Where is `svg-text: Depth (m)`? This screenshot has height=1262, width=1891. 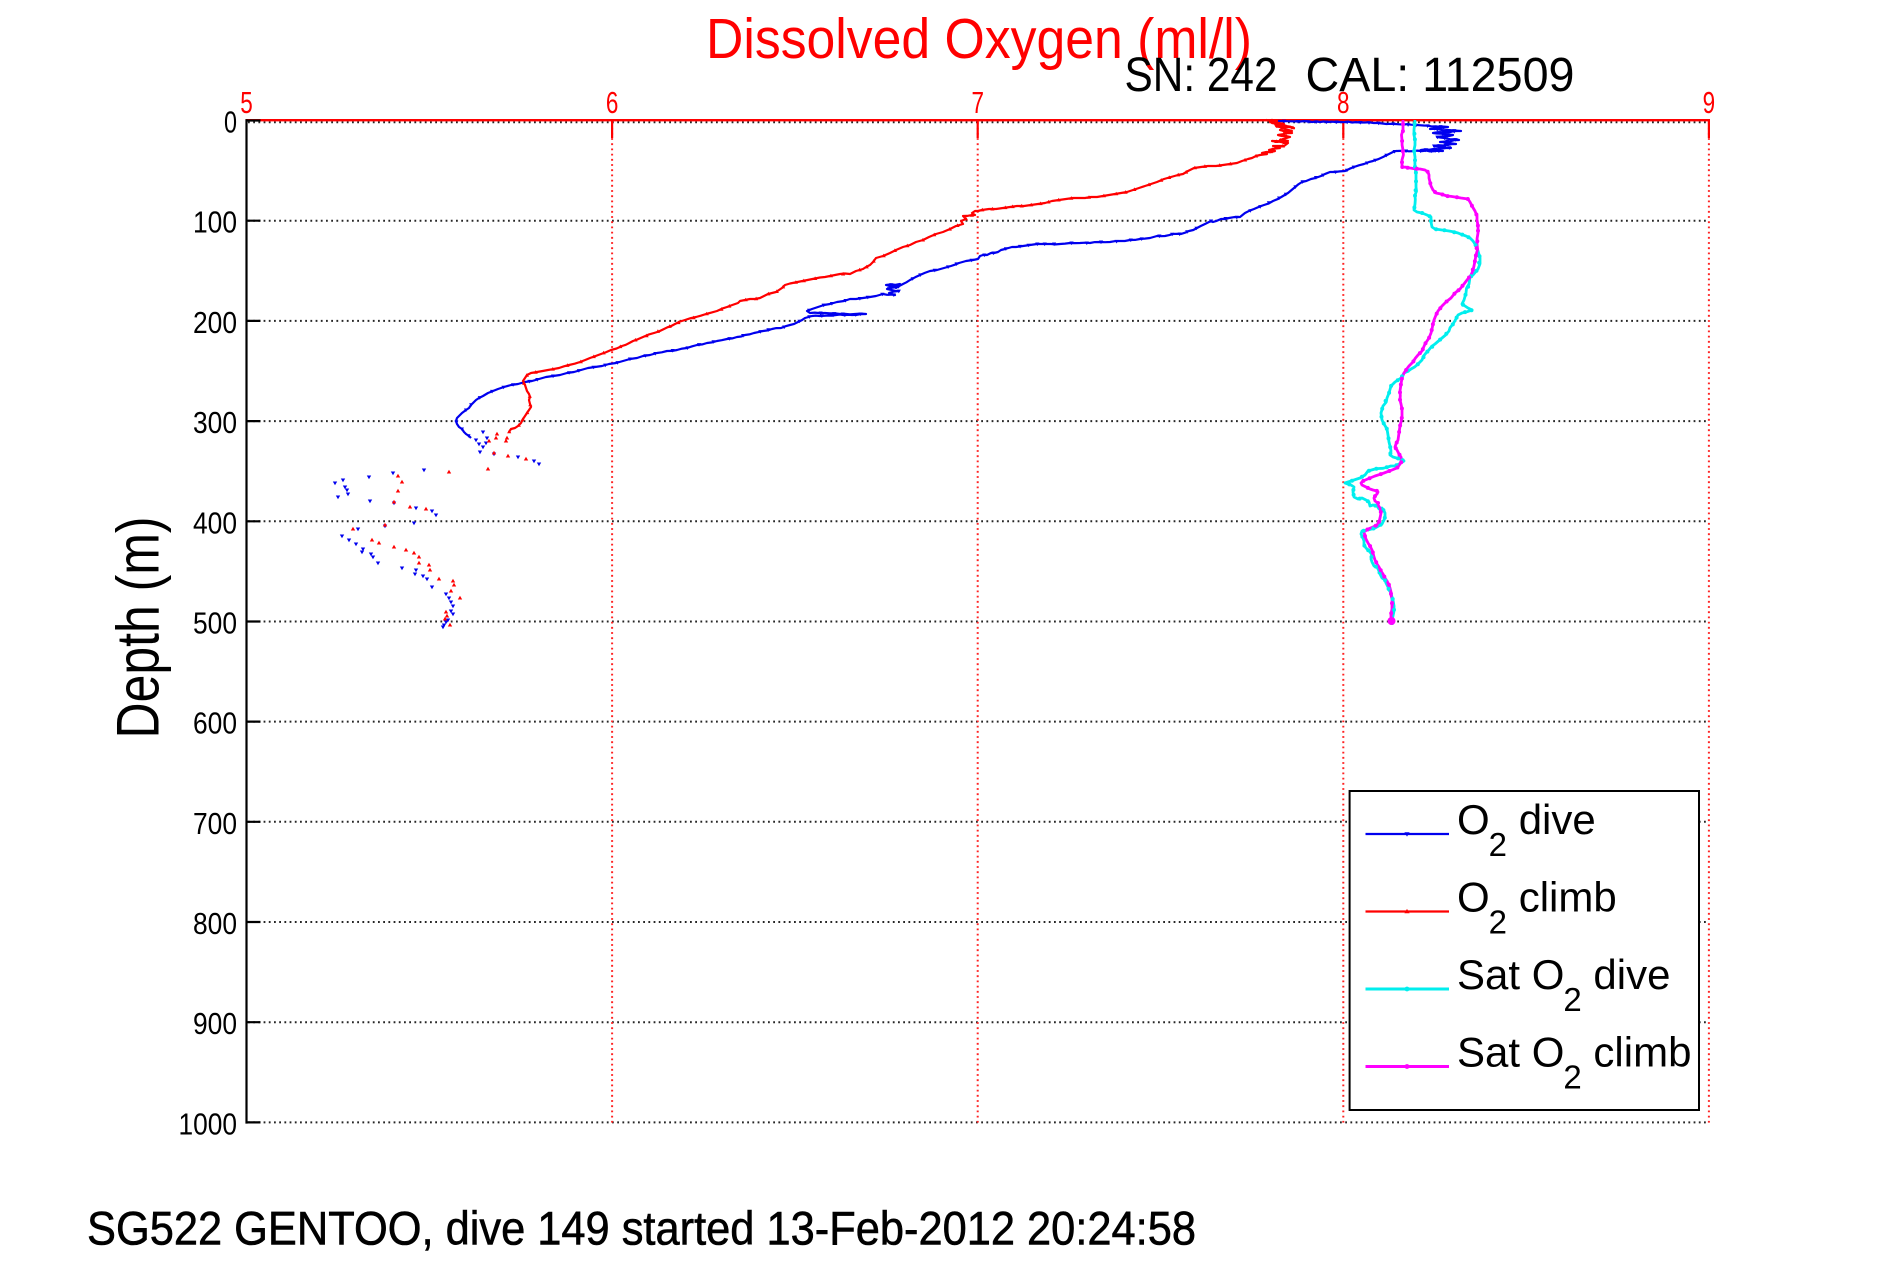 svg-text: Depth (m) is located at coordinates (138, 628).